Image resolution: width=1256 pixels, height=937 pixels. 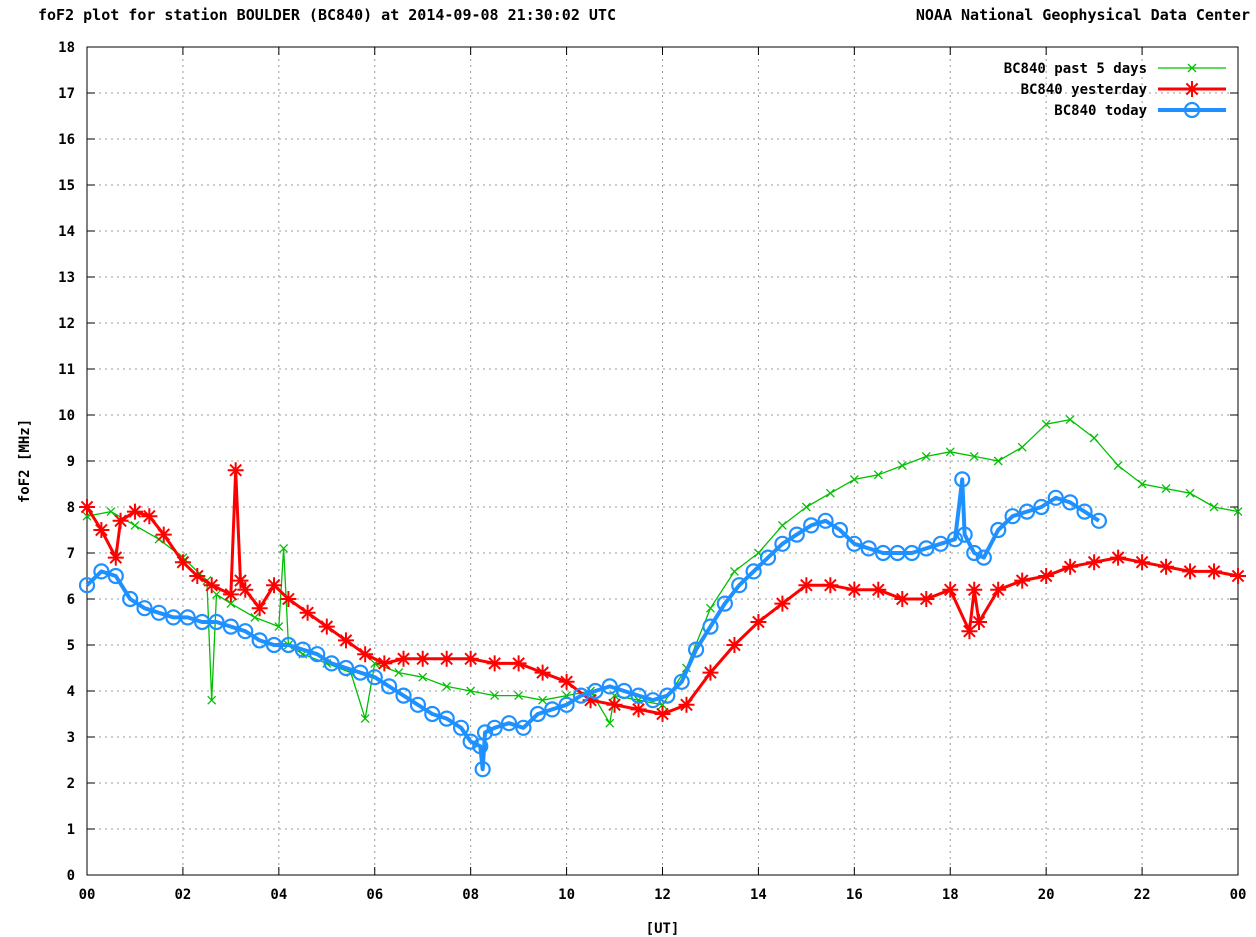 What do you see at coordinates (66, 140) in the screenshot?
I see `y-tick-label: 16` at bounding box center [66, 140].